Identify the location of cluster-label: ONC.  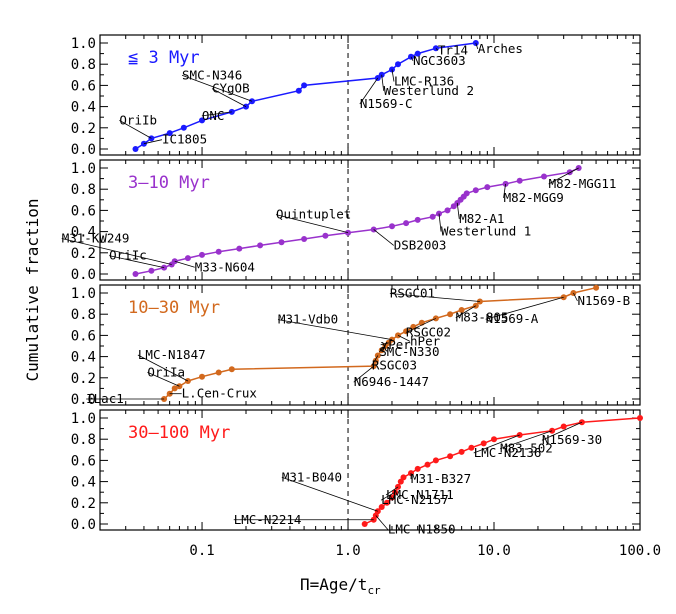
(213, 115).